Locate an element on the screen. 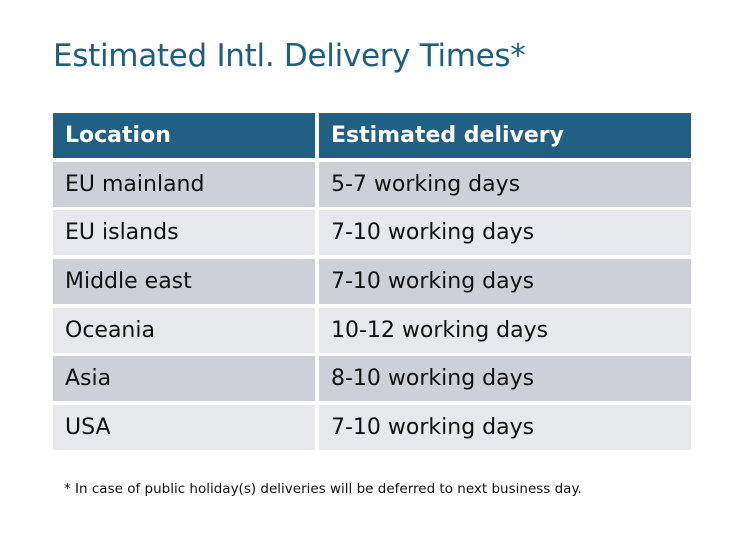 This screenshot has width=745, height=536. table-row: Oceania 10-12 working days is located at coordinates (372, 330).